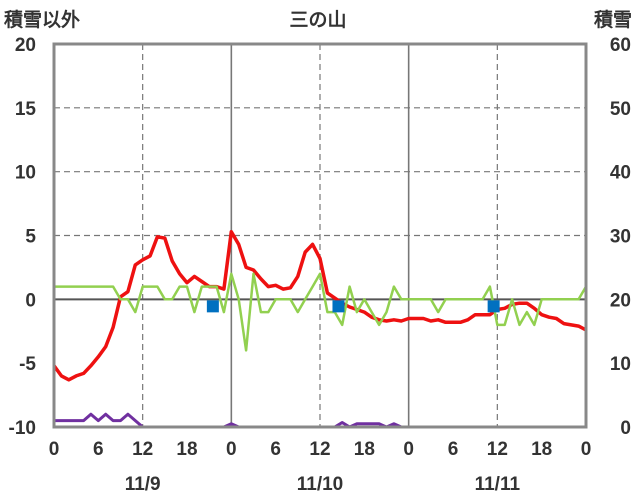 The image size is (636, 501). Describe the element at coordinates (320, 484) in the screenshot. I see `x-date-label: 11/10` at that location.